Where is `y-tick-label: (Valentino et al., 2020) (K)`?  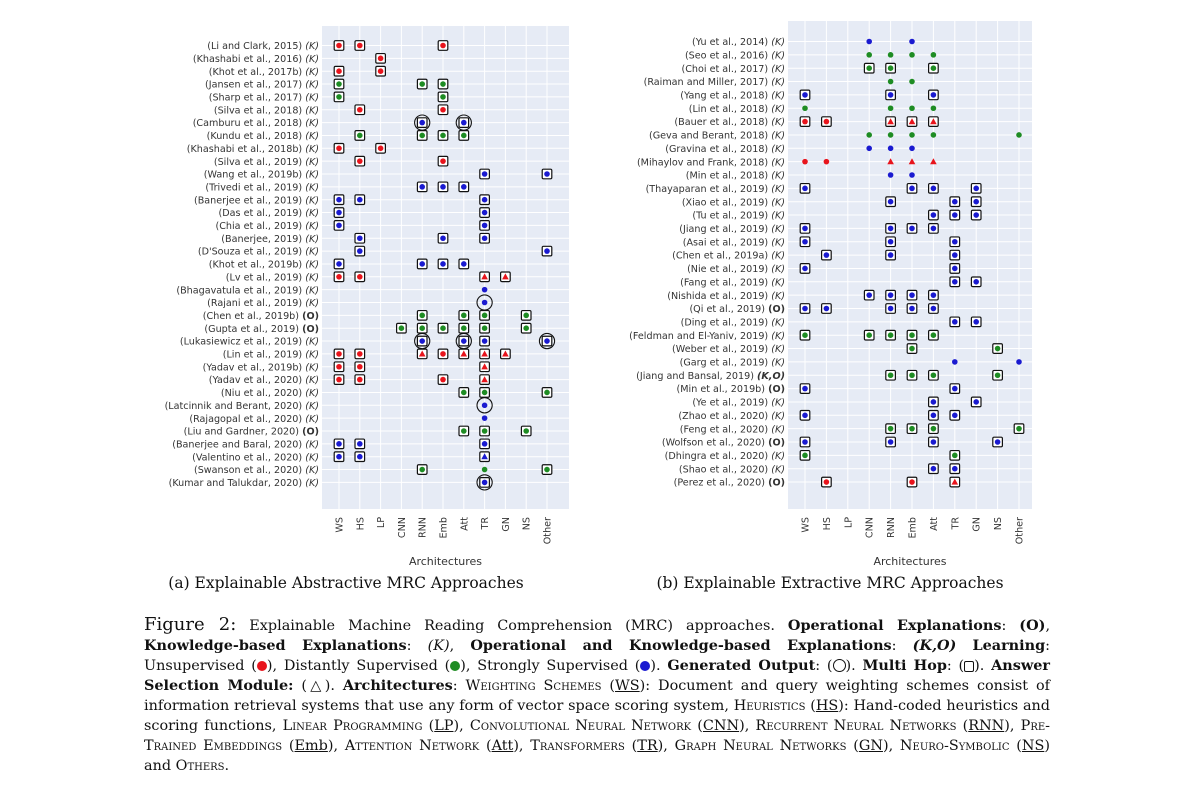 y-tick-label: (Valentino et al., 2020) (K) is located at coordinates (255, 457).